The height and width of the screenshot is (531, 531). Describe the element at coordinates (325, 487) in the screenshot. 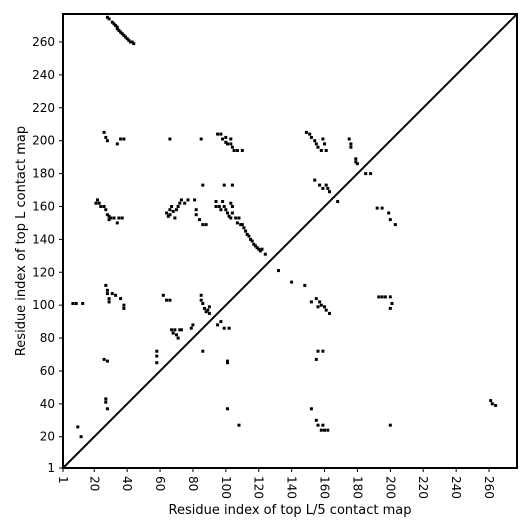

I see `x-tick-label: 160` at that location.